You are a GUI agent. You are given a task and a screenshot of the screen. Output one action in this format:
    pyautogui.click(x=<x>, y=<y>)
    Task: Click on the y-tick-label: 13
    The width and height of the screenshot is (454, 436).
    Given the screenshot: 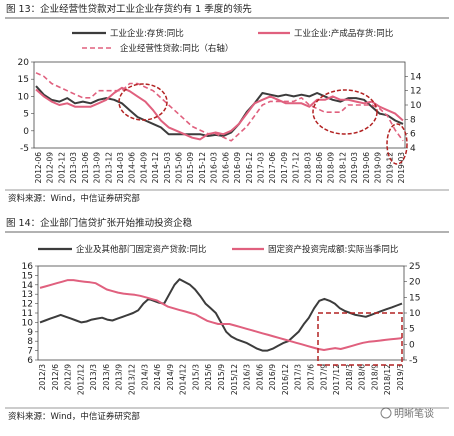 What is the action you would take?
    pyautogui.click(x=27, y=295)
    